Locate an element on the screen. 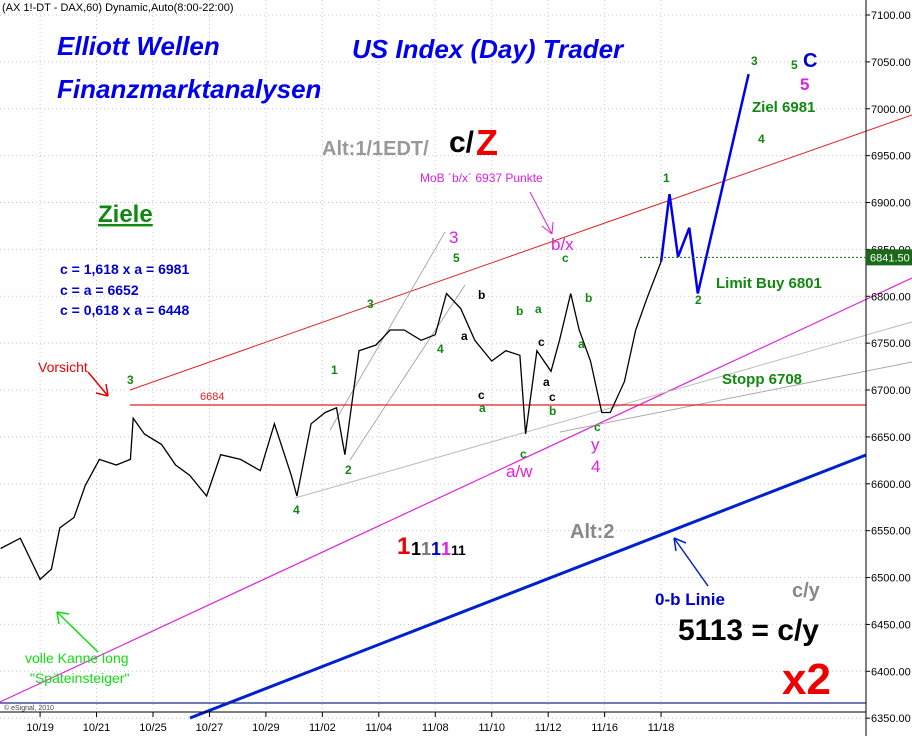  y-tick-label: 6750.00 is located at coordinates (891, 344).